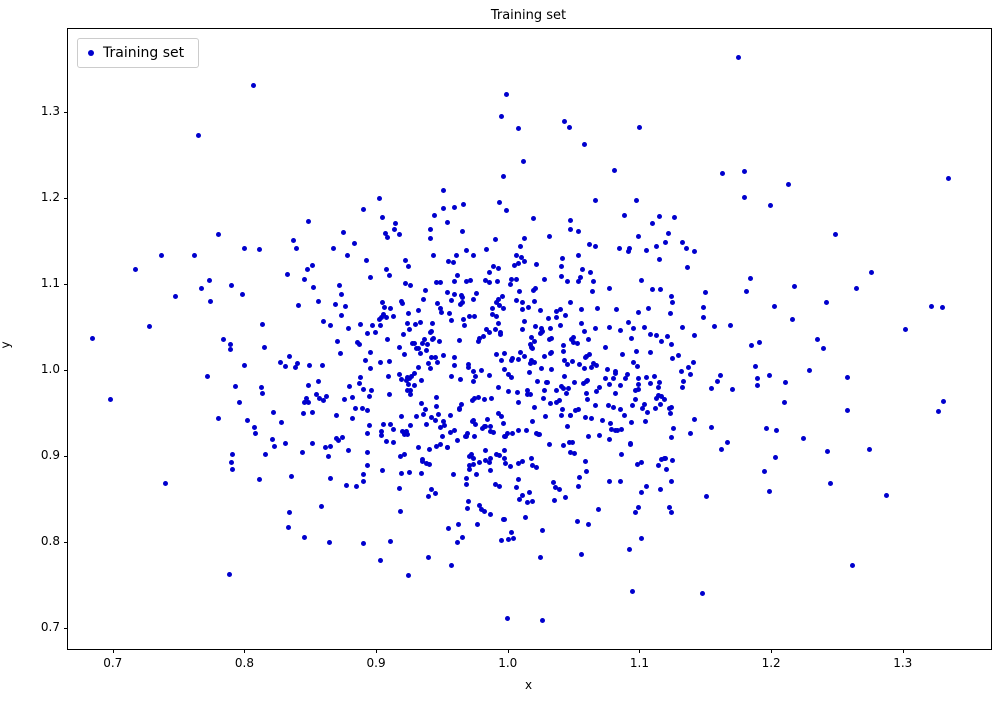 This screenshot has height=701, width=1001. What do you see at coordinates (244, 663) in the screenshot?
I see `x-tick-label: 0.8` at bounding box center [244, 663].